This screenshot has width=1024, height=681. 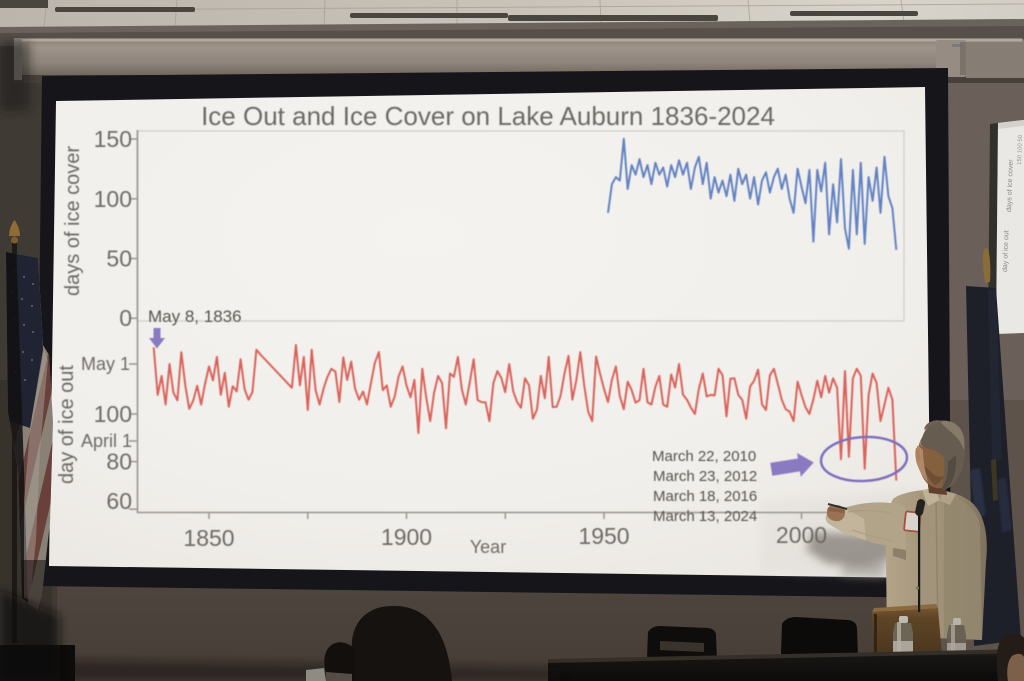 I want to click on svg-text: 0, so click(x=125, y=318).